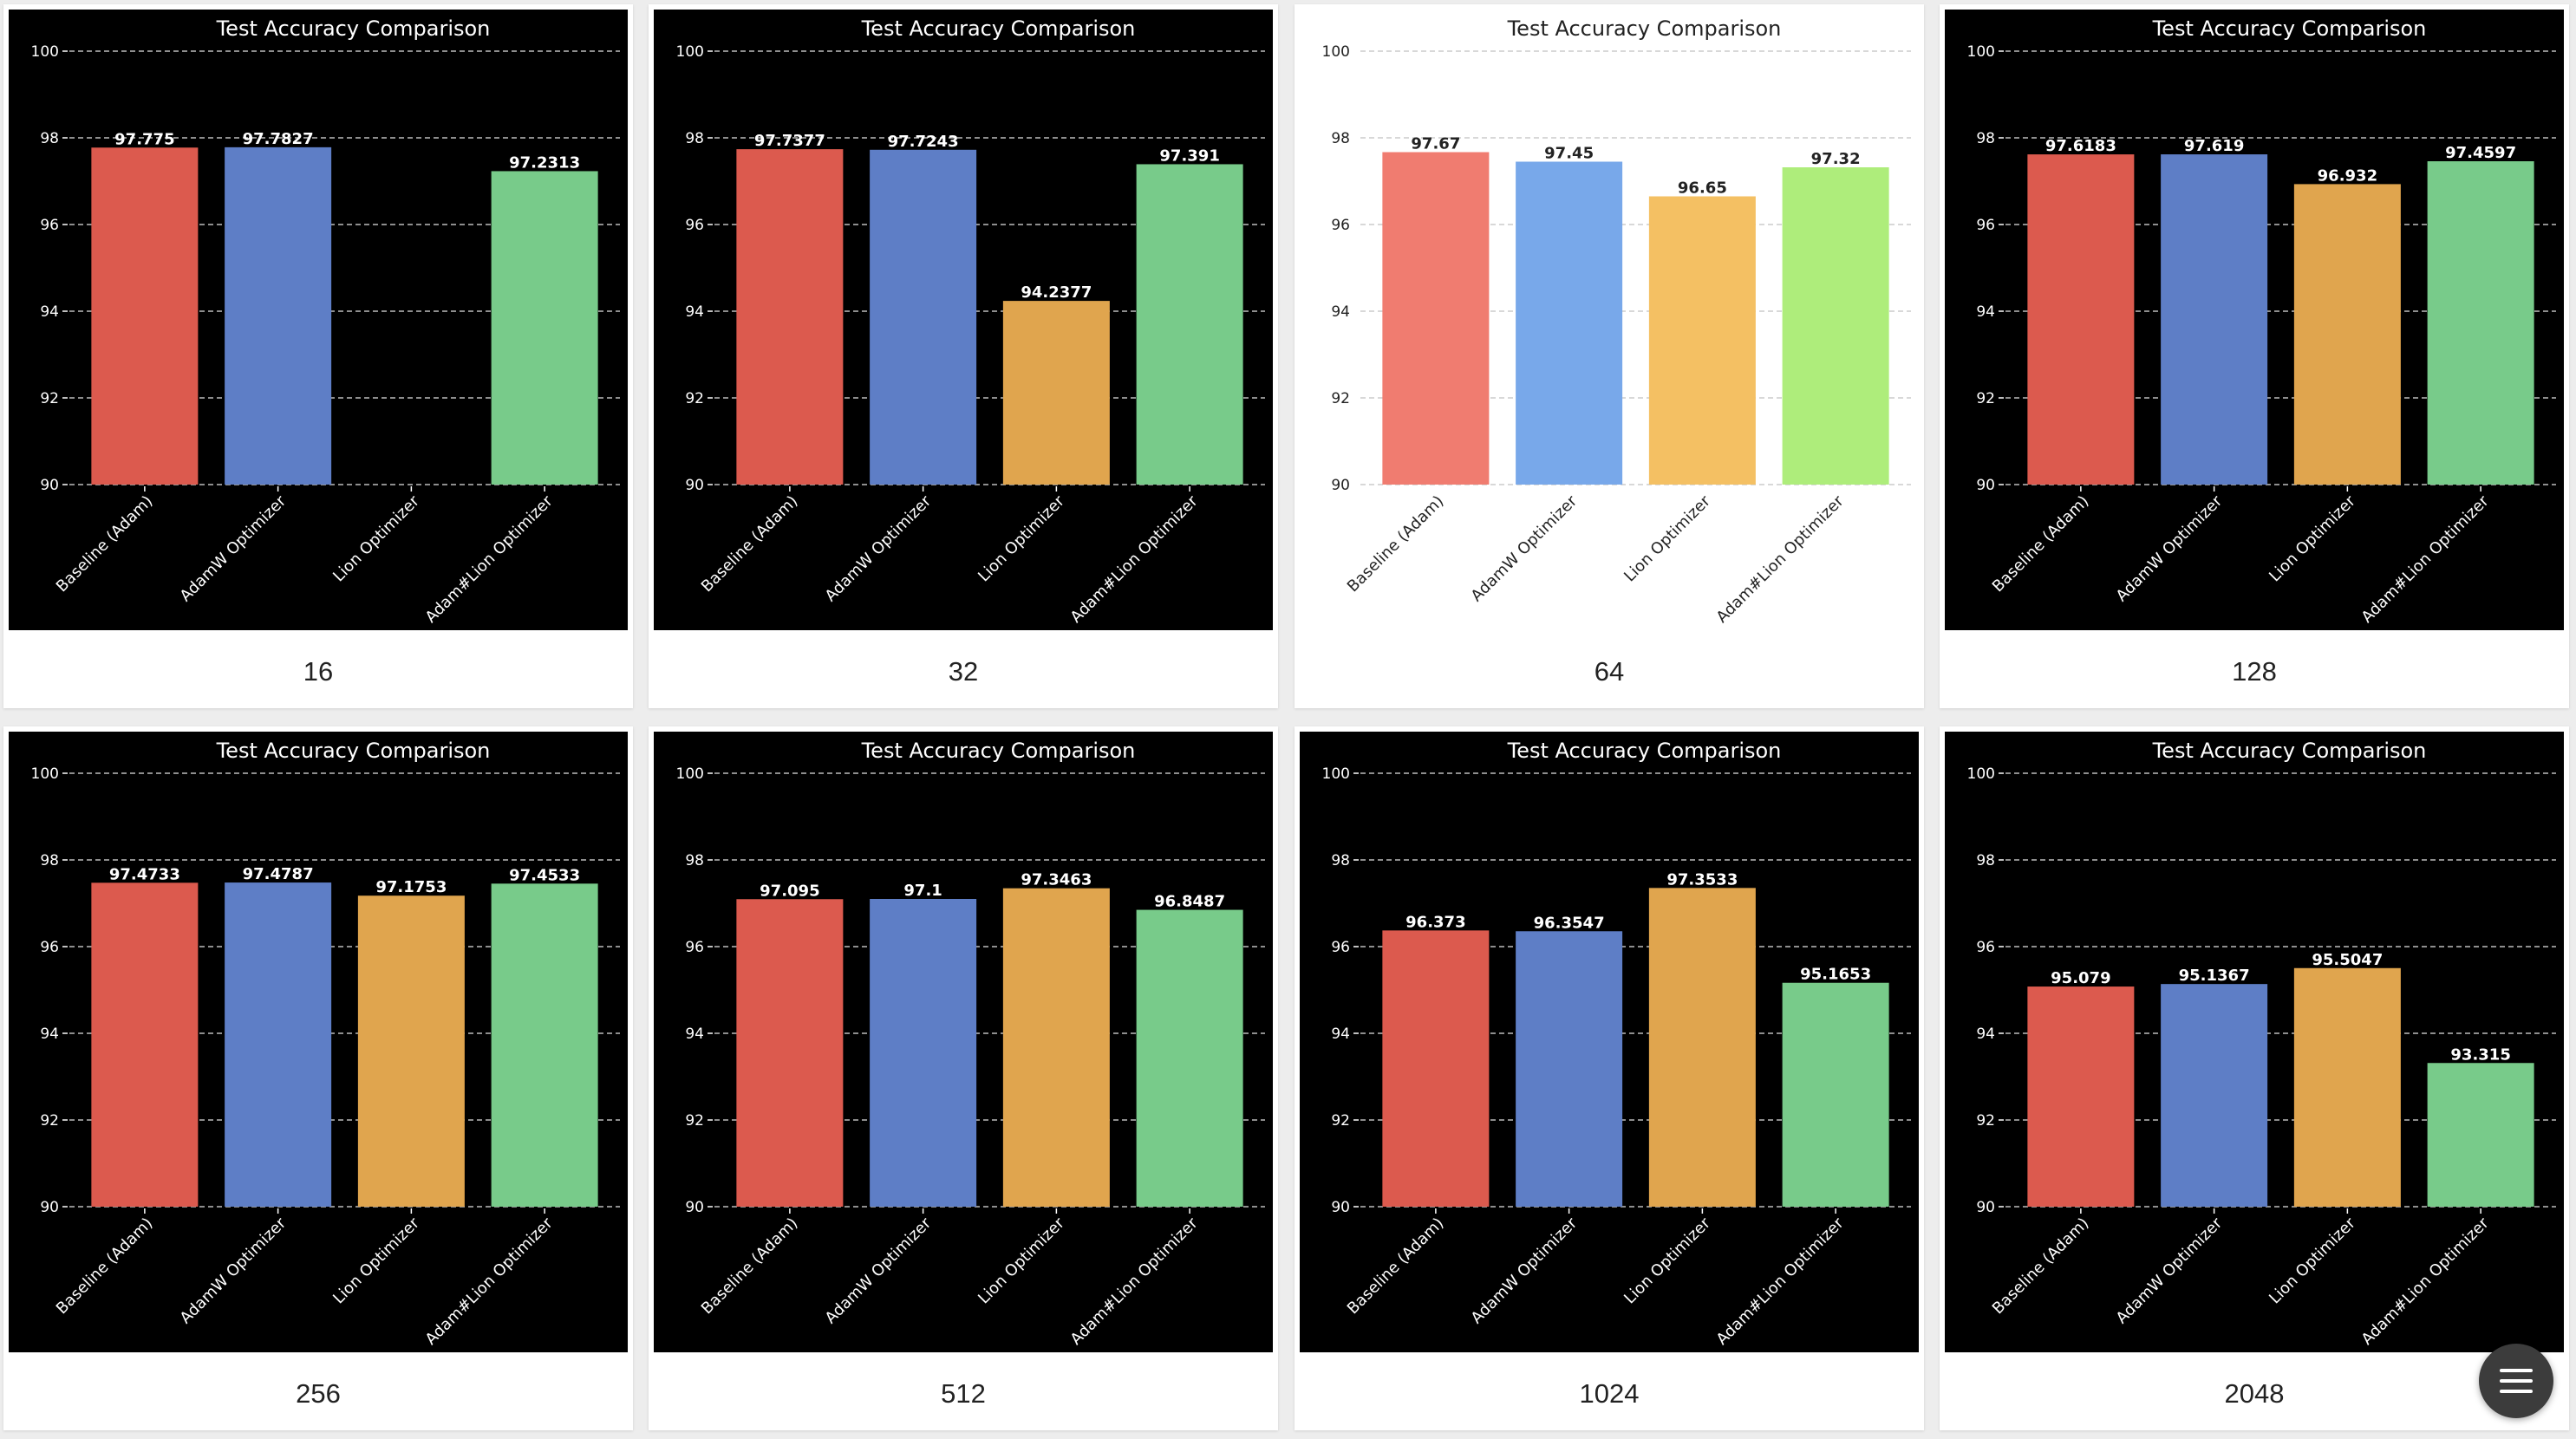  I want to click on bar-value-label: 97.6183, so click(2081, 146).